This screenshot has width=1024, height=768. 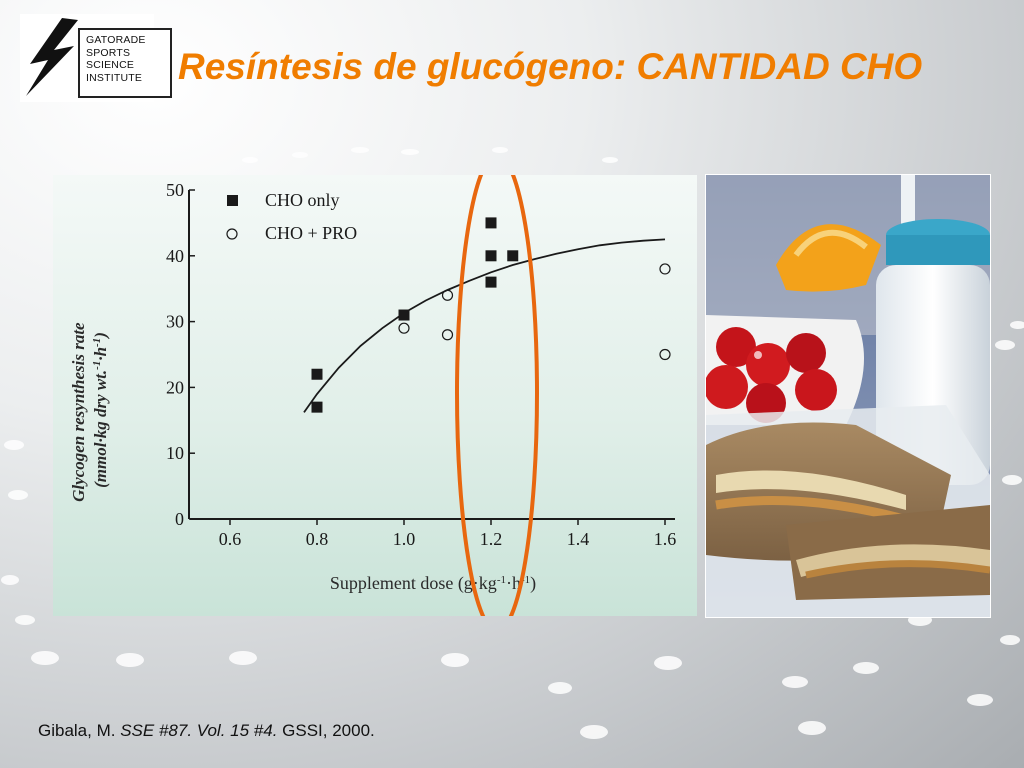 What do you see at coordinates (52, 57) in the screenshot?
I see `lightning-bolt-icon` at bounding box center [52, 57].